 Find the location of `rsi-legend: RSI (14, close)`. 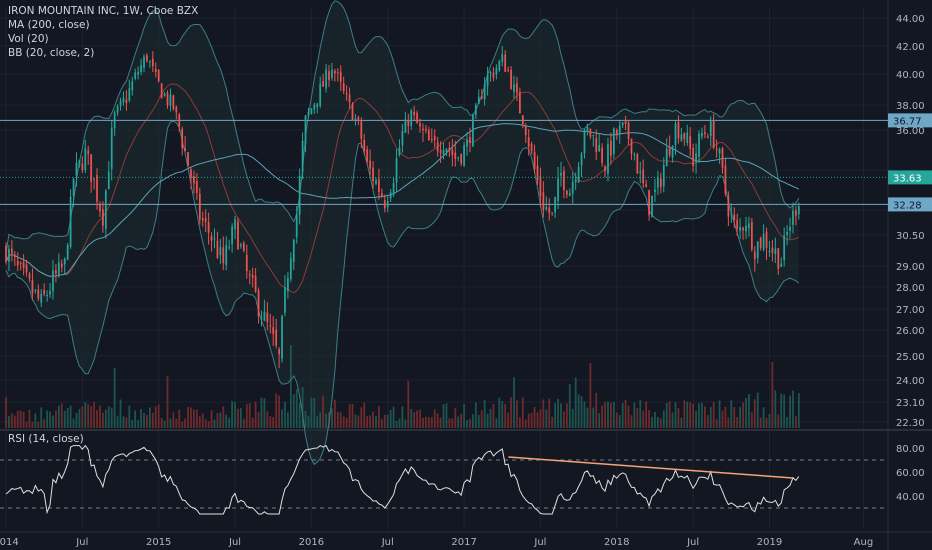

rsi-legend: RSI (14, close) is located at coordinates (46, 439).